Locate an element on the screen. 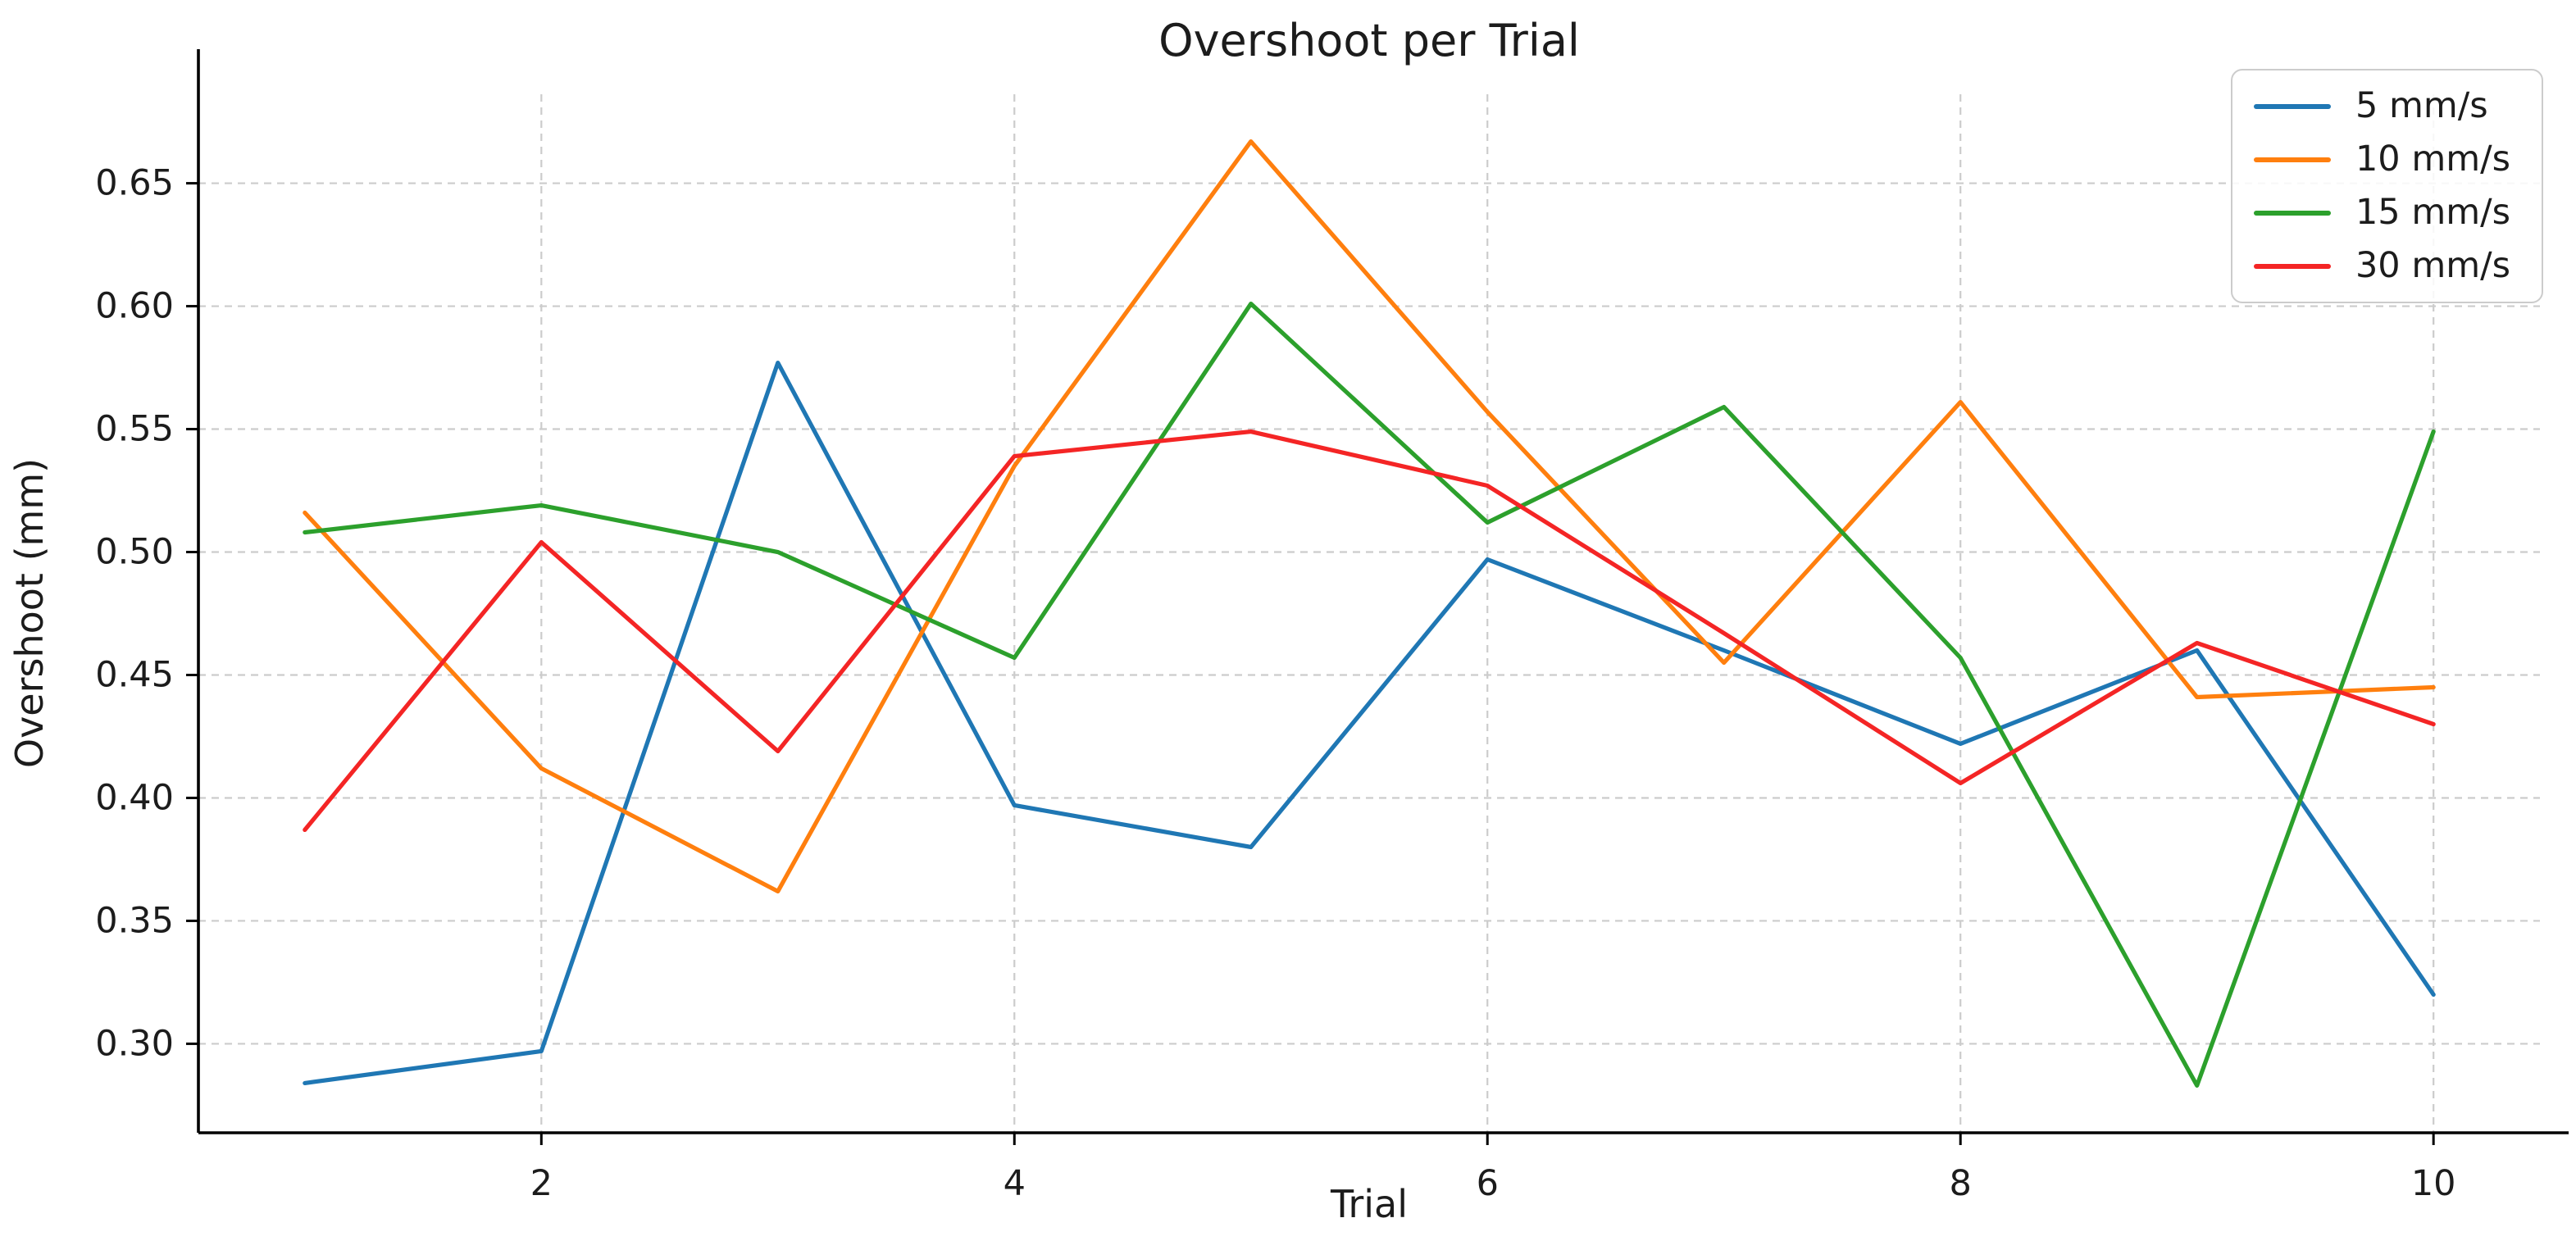 This screenshot has height=1259, width=2576. legend-item: 10 mm/s is located at coordinates (2381, 159).